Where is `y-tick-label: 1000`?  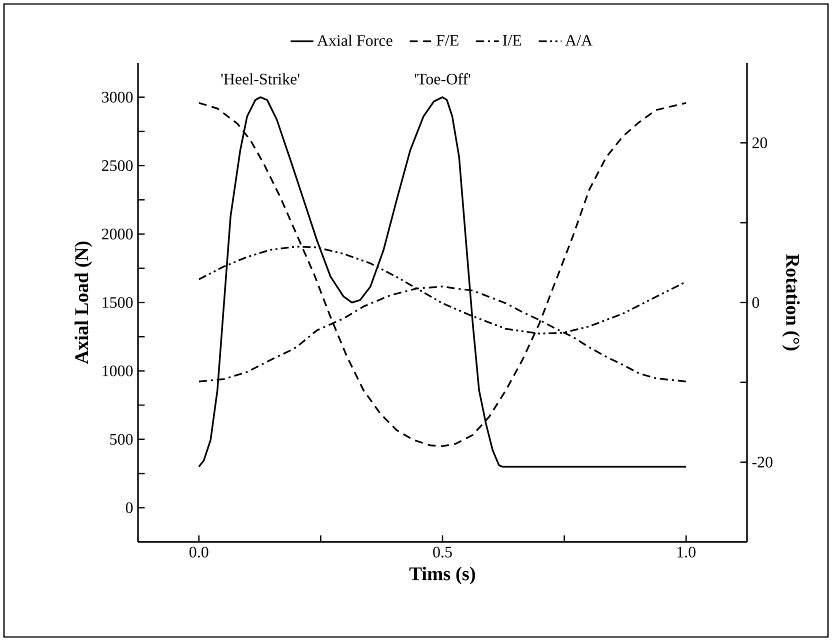
y-tick-label: 1000 is located at coordinates (117, 371).